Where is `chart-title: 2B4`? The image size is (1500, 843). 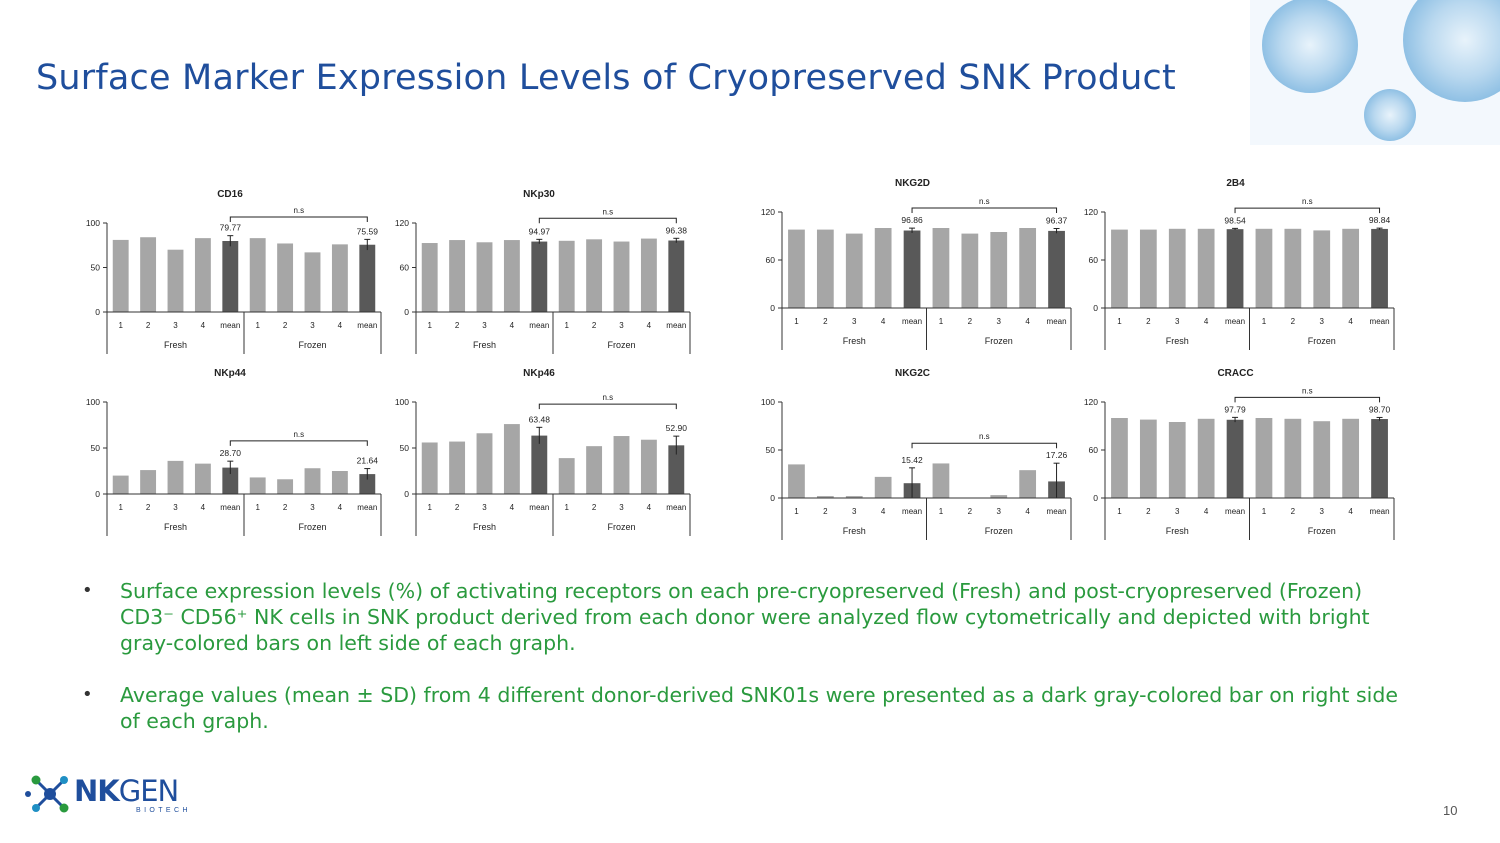
chart-title: 2B4 is located at coordinates (1235, 183).